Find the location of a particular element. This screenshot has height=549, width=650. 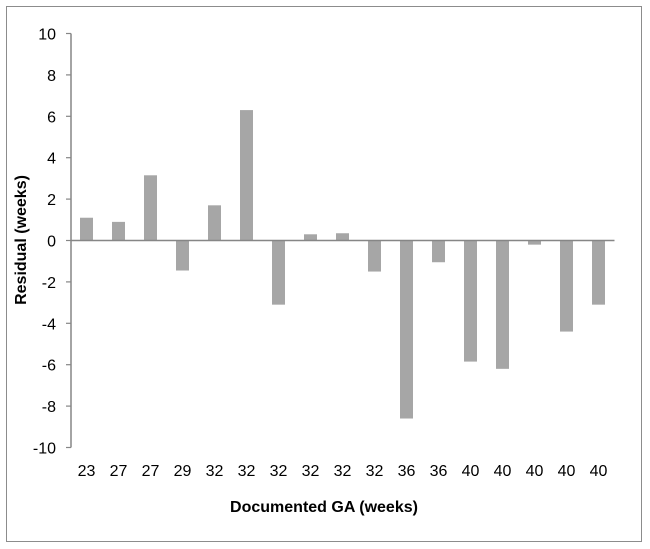

y-axis: 10 8 6 4 2 0 -2 -4 -6 -8 -10 is located at coordinates (52, 242).